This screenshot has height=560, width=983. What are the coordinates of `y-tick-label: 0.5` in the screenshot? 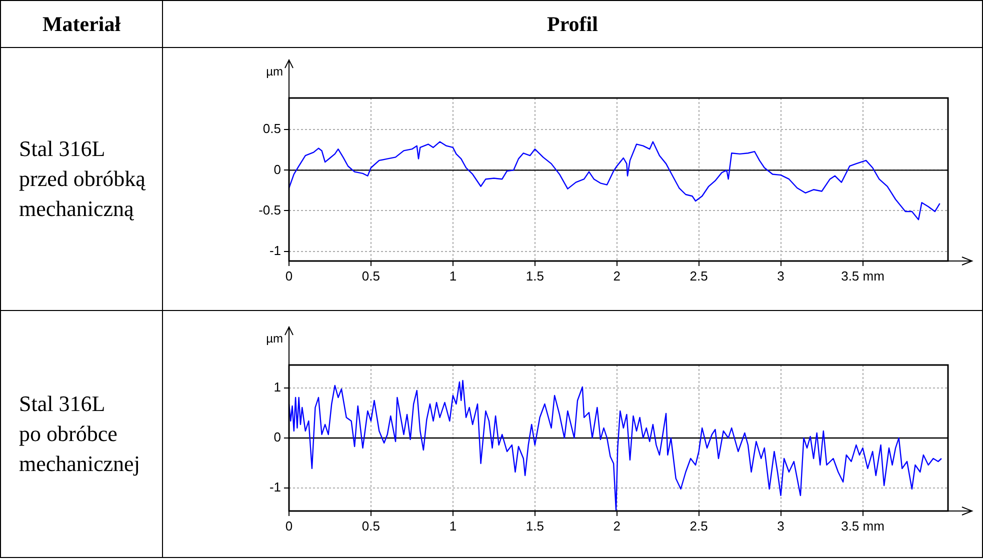 It's located at (271, 128).